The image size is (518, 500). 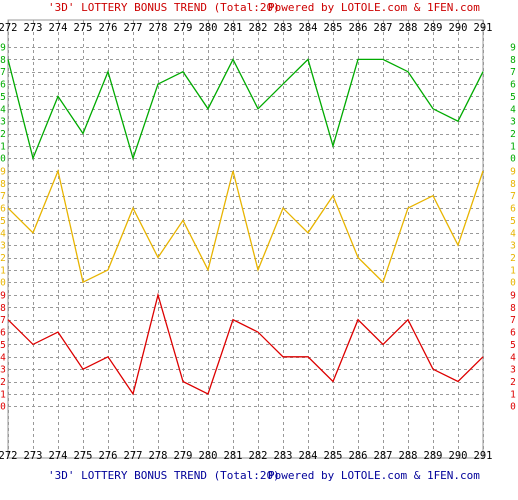 I want to click on header-title-bottom: '3D' LOTTERY BONUS TREND (Total:20), so click(x=164, y=475).